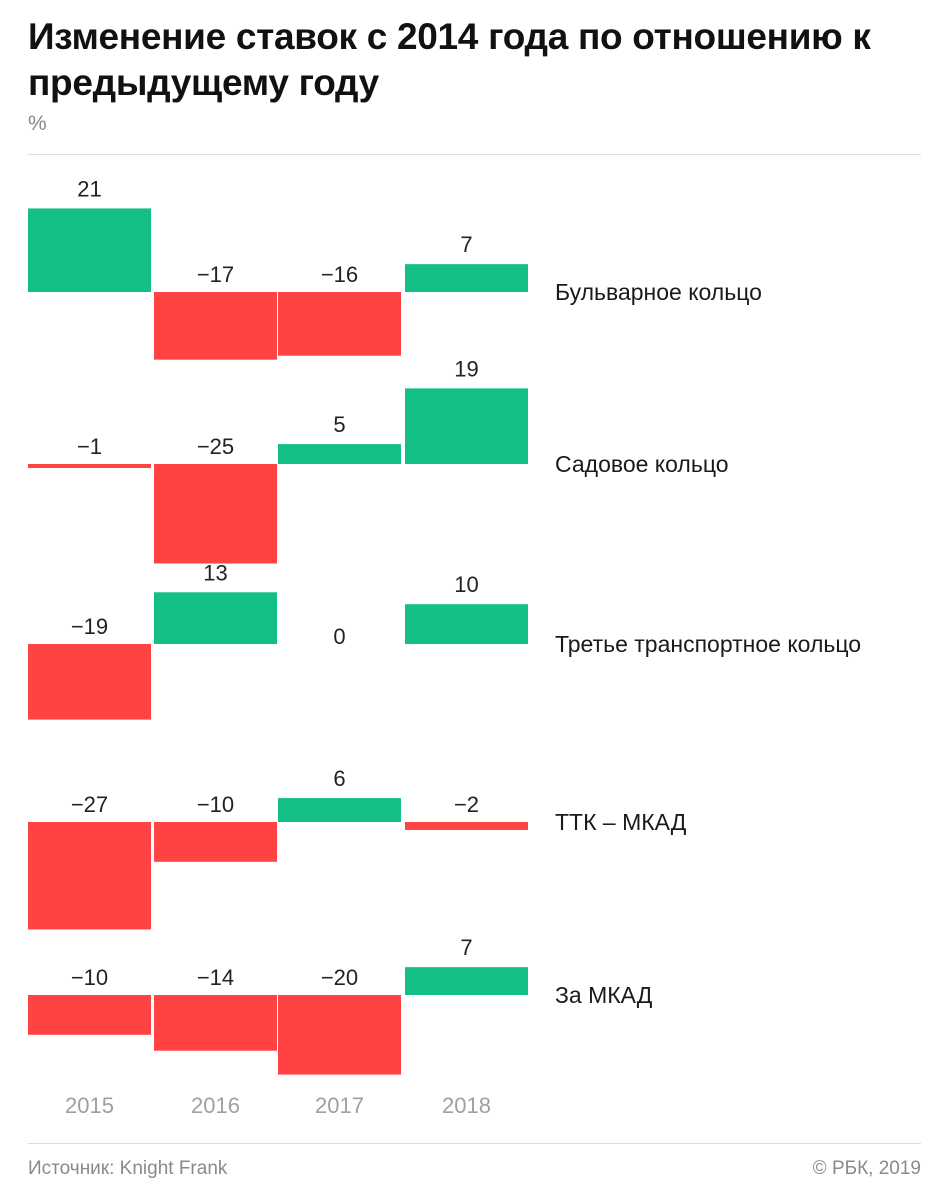  I want to click on data-label: −27, so click(89, 804).